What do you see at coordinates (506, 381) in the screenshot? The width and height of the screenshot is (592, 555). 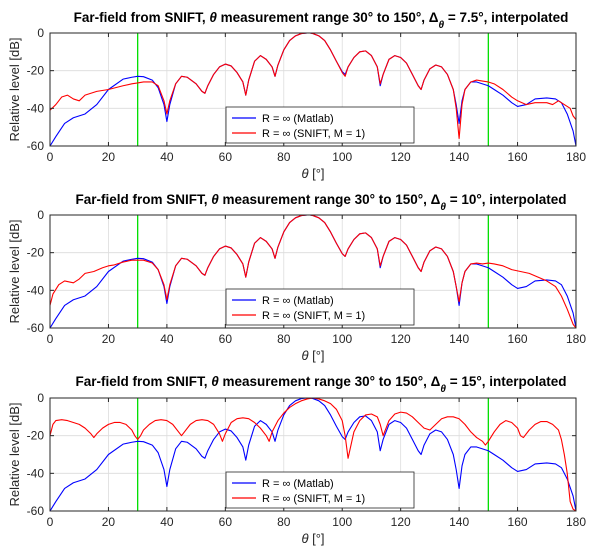 I see `title-part: = 15°, interpolated` at bounding box center [506, 381].